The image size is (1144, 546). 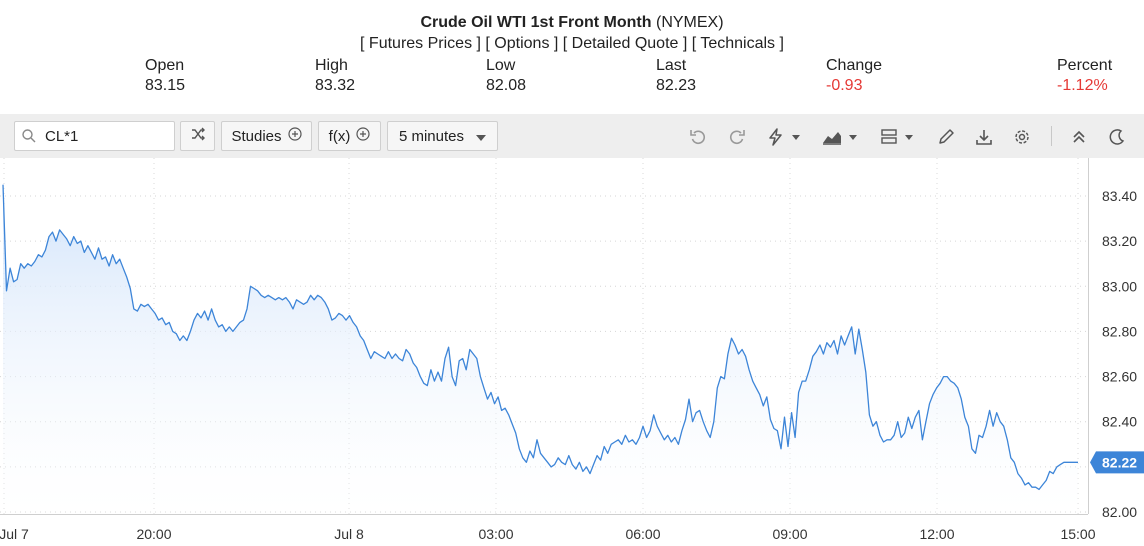 What do you see at coordinates (29, 136) in the screenshot?
I see `search-icon` at bounding box center [29, 136].